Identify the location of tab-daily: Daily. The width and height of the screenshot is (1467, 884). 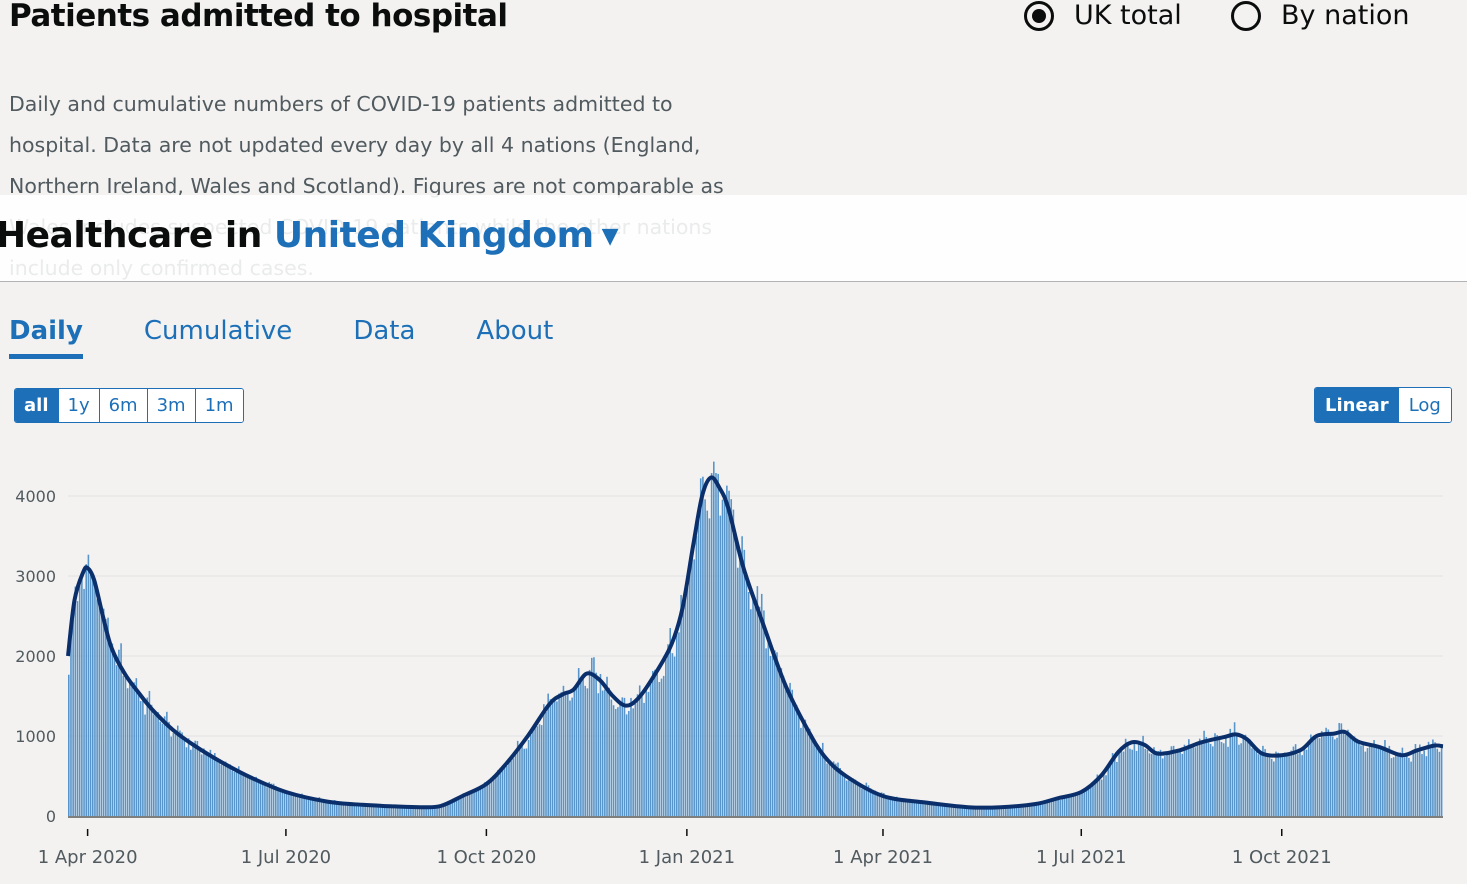
(46, 337).